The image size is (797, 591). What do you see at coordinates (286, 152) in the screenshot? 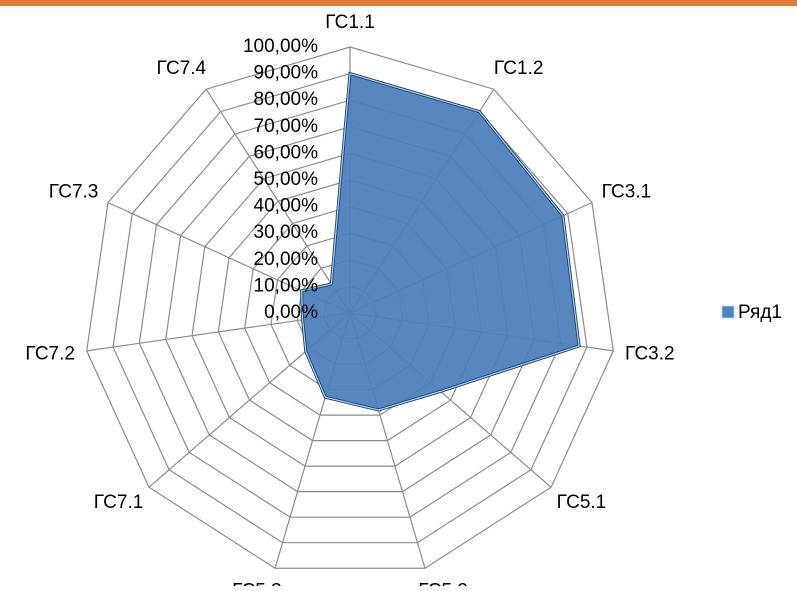
I see `y-tick-label: 60,00%` at bounding box center [286, 152].